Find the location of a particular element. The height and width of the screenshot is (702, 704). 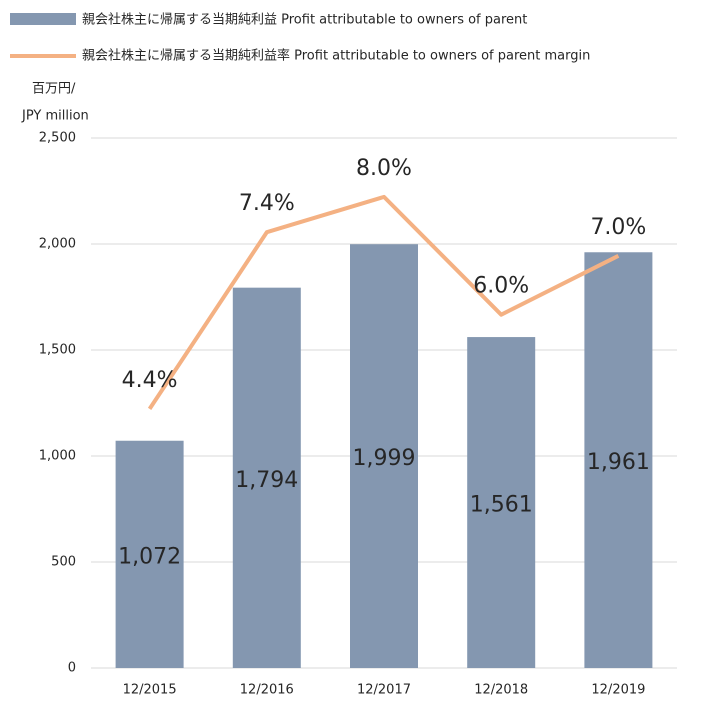

data-label: 1,794 is located at coordinates (266, 480).